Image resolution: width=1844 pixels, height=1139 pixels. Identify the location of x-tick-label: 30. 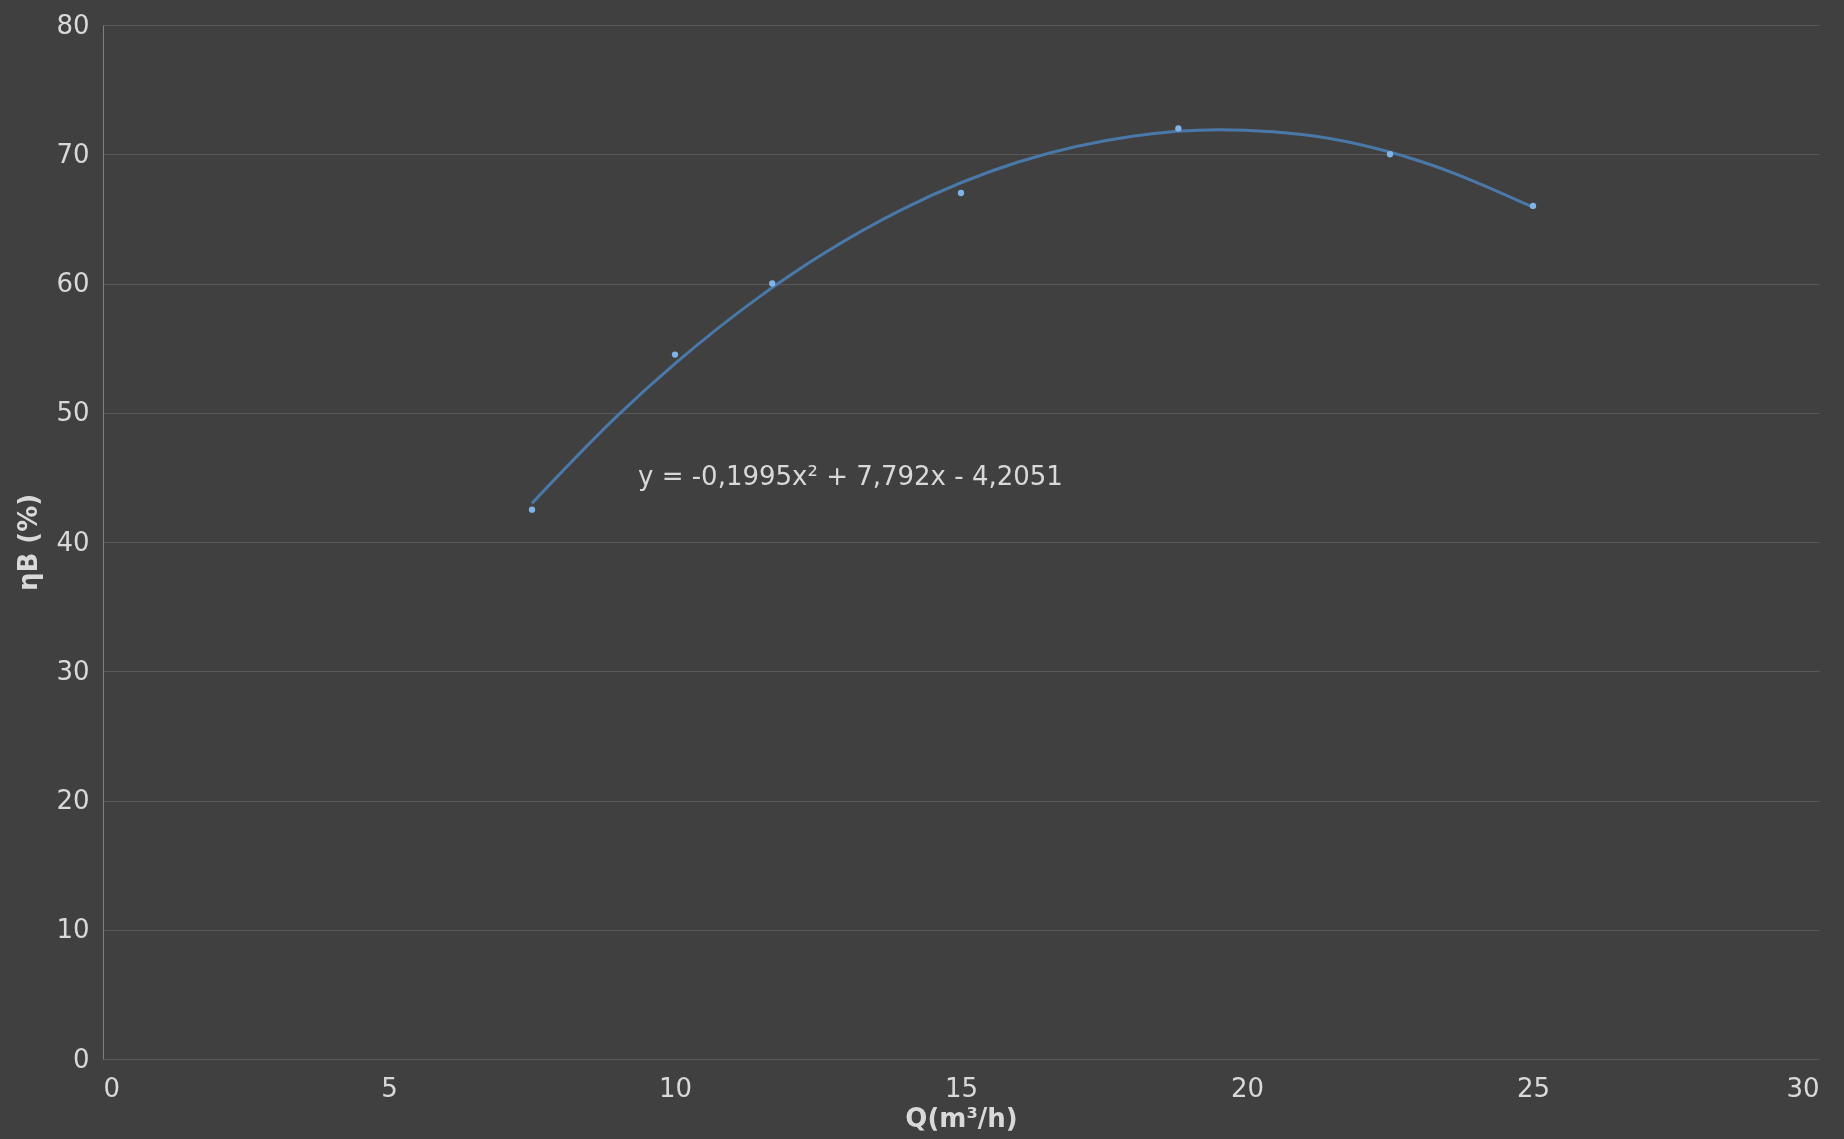
(1803, 1087).